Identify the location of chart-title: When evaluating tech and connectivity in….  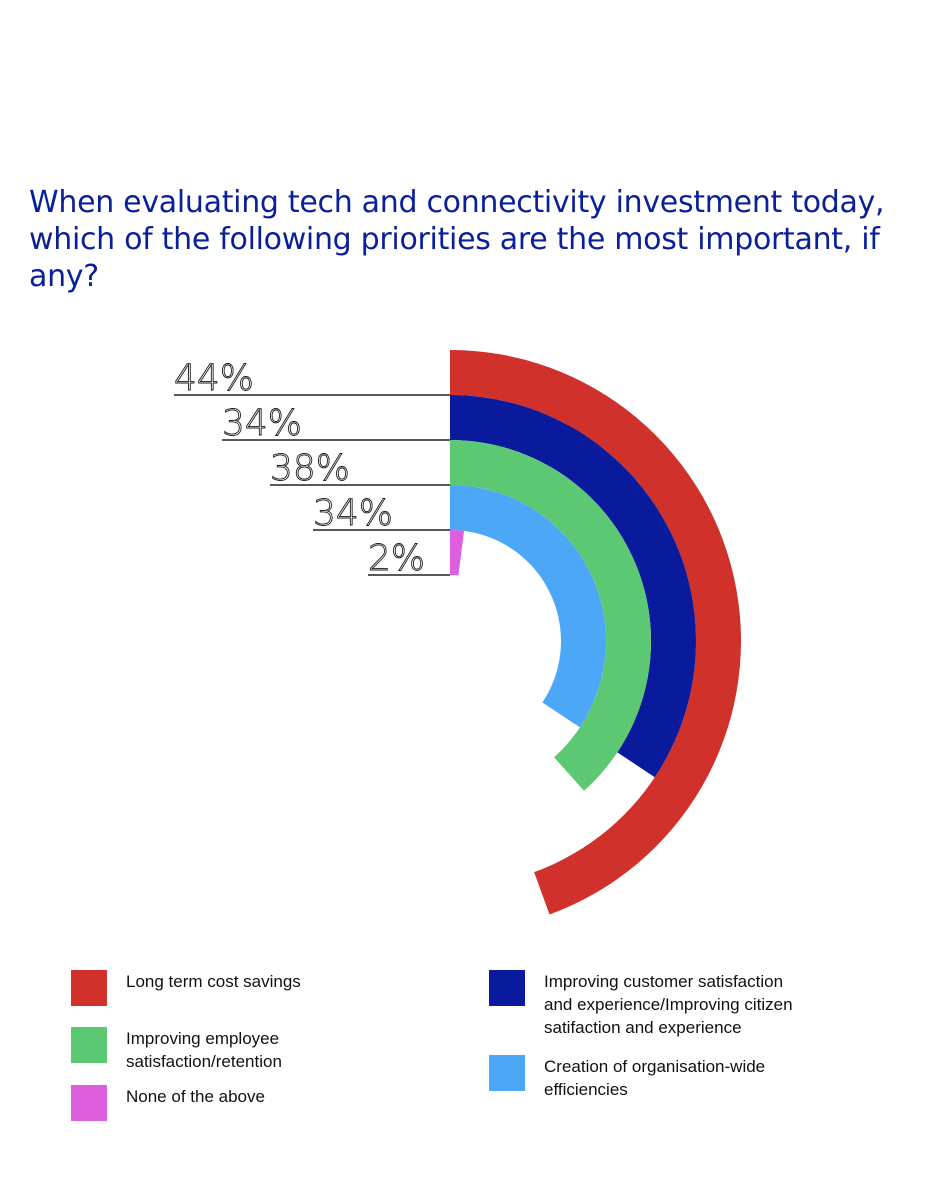
(457, 239).